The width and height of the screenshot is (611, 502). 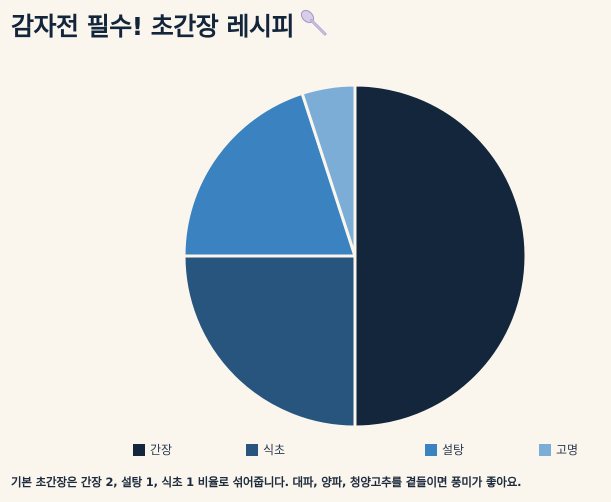 I want to click on legend-item: 간장, so click(x=152, y=449).